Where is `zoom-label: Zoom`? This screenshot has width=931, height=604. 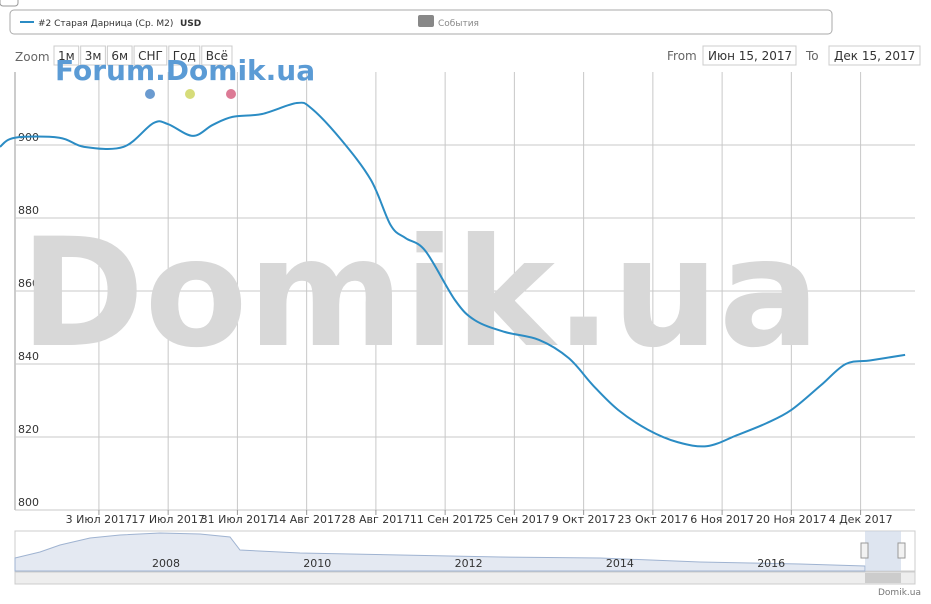 zoom-label: Zoom is located at coordinates (32, 57).